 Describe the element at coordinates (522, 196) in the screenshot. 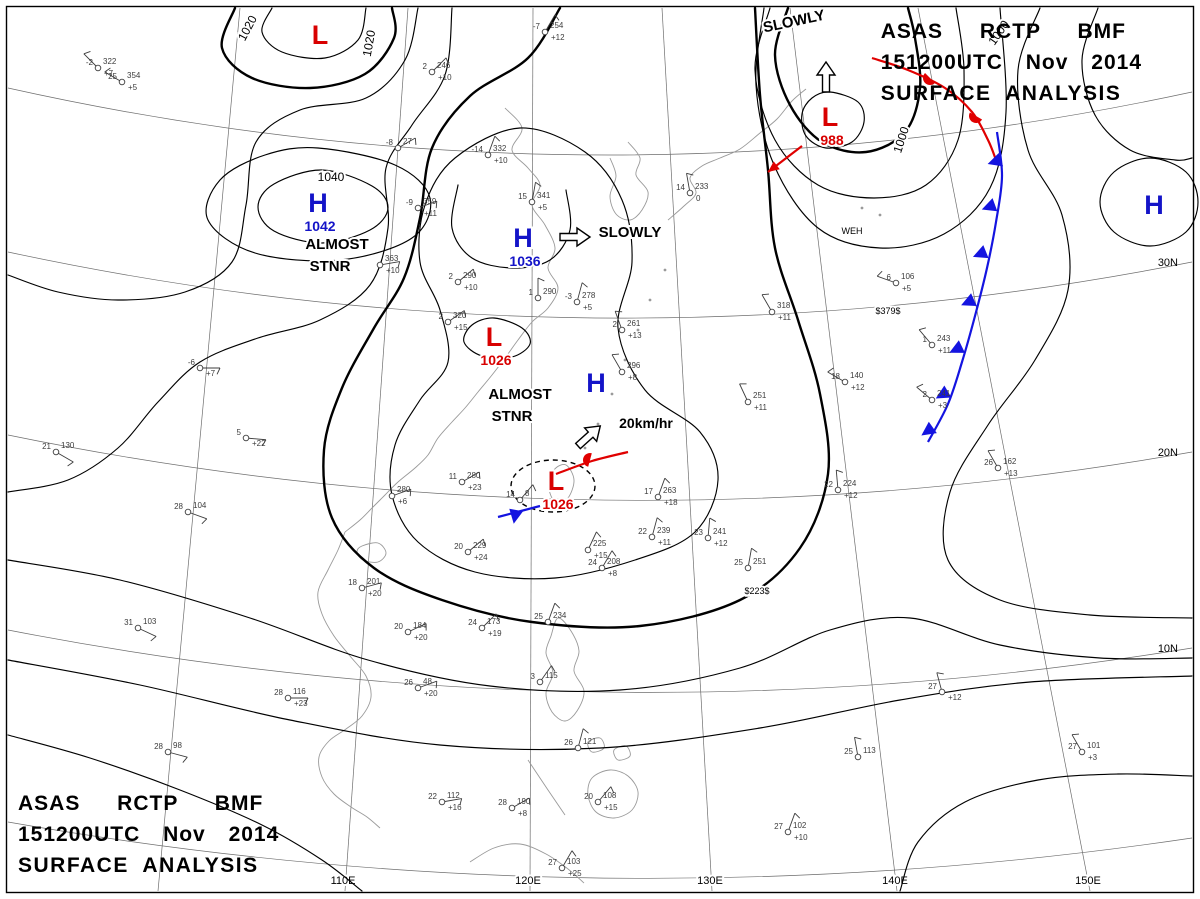

I see `station-temp: 15` at that location.